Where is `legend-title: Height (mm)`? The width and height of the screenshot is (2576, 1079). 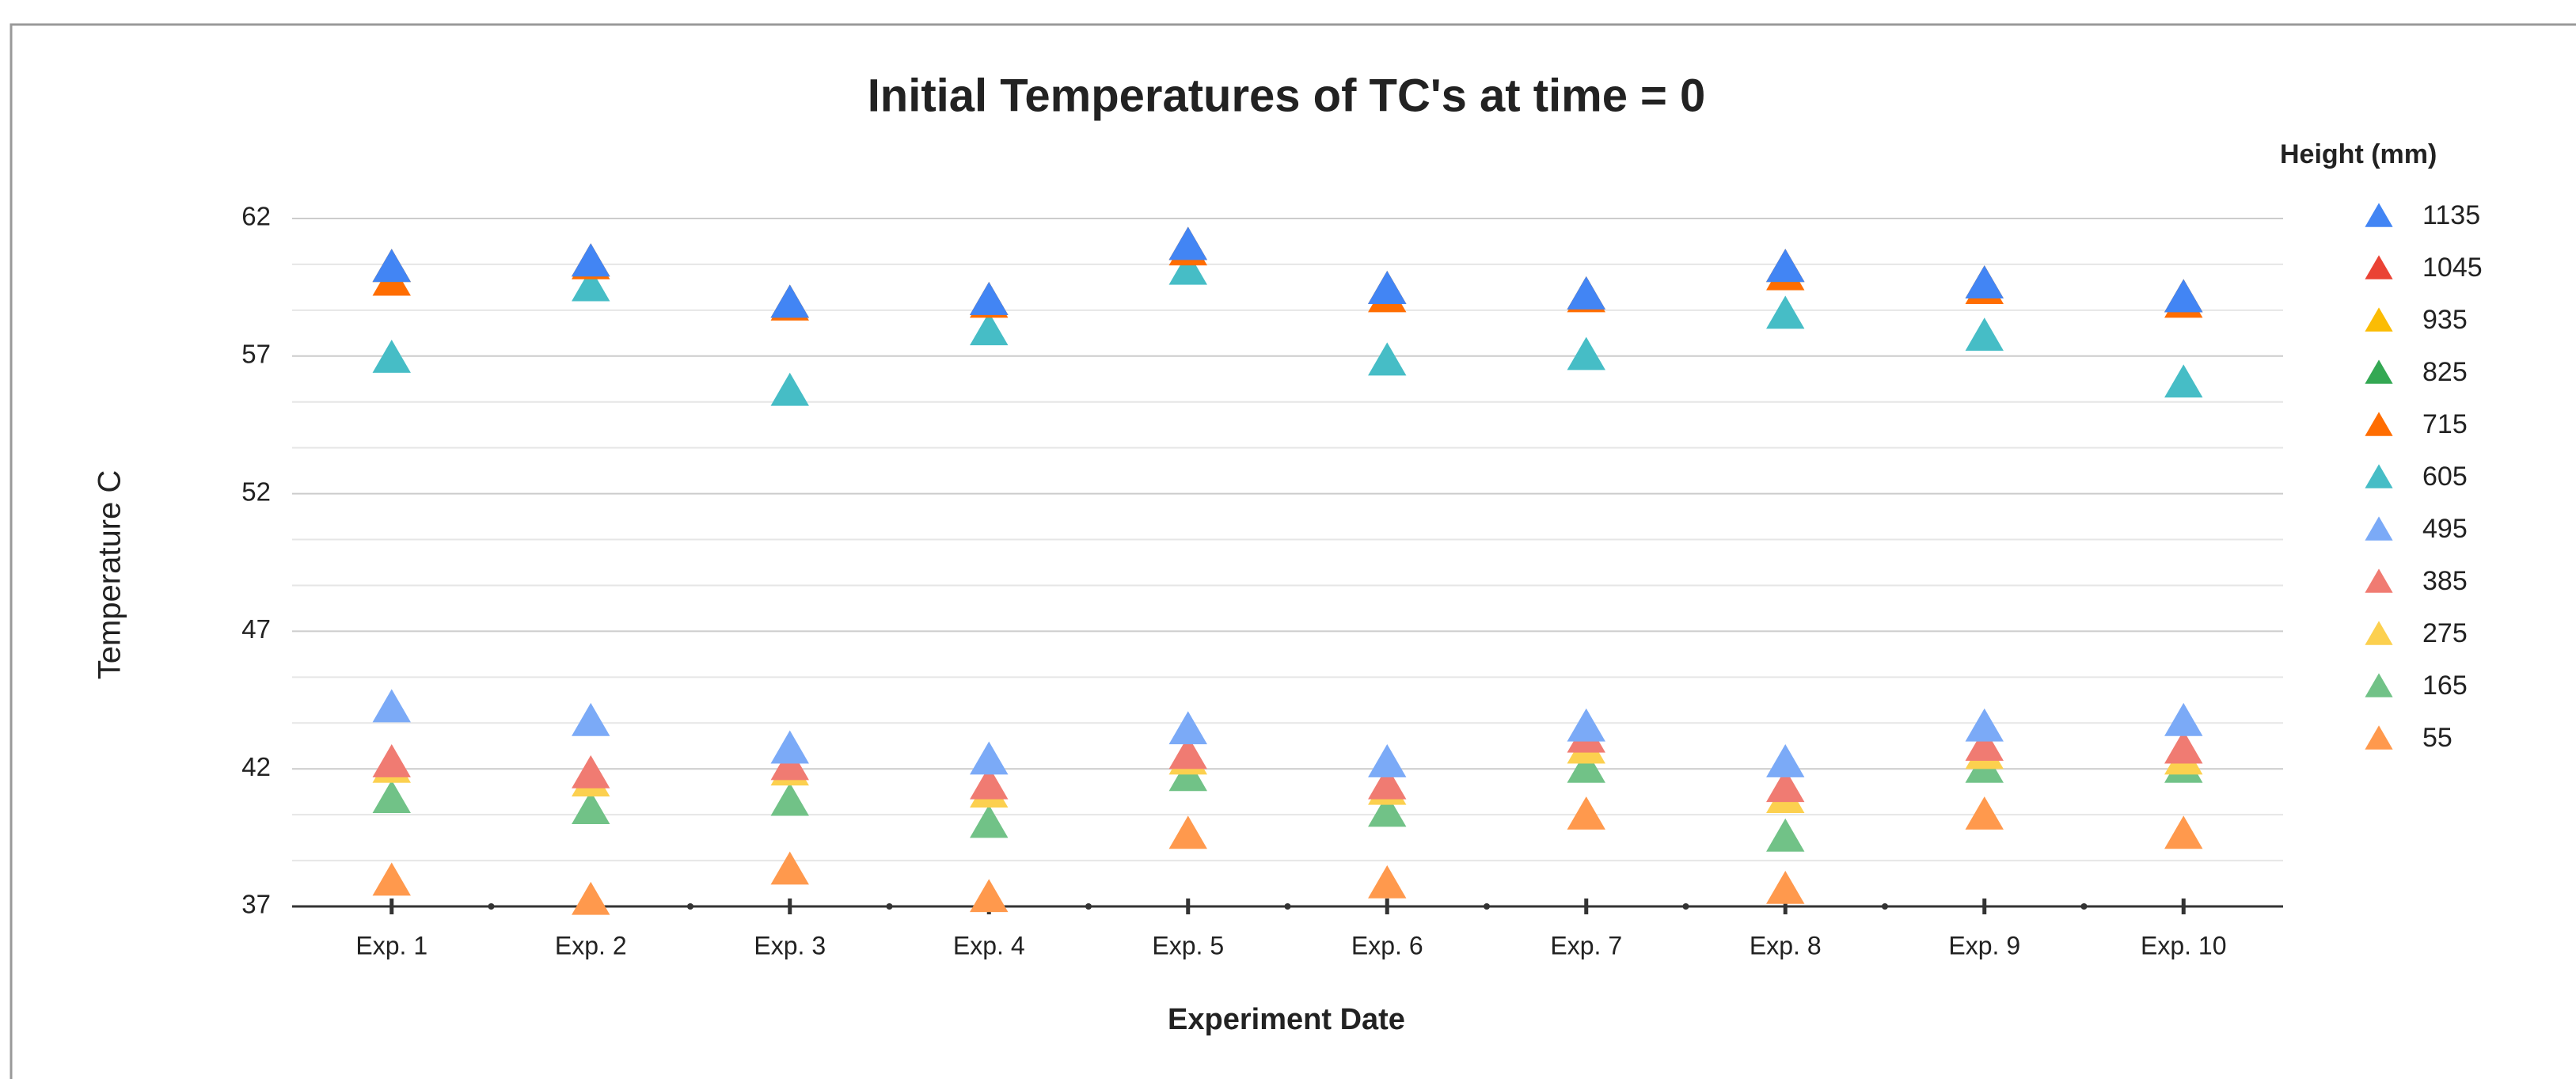 legend-title: Height (mm) is located at coordinates (2358, 154).